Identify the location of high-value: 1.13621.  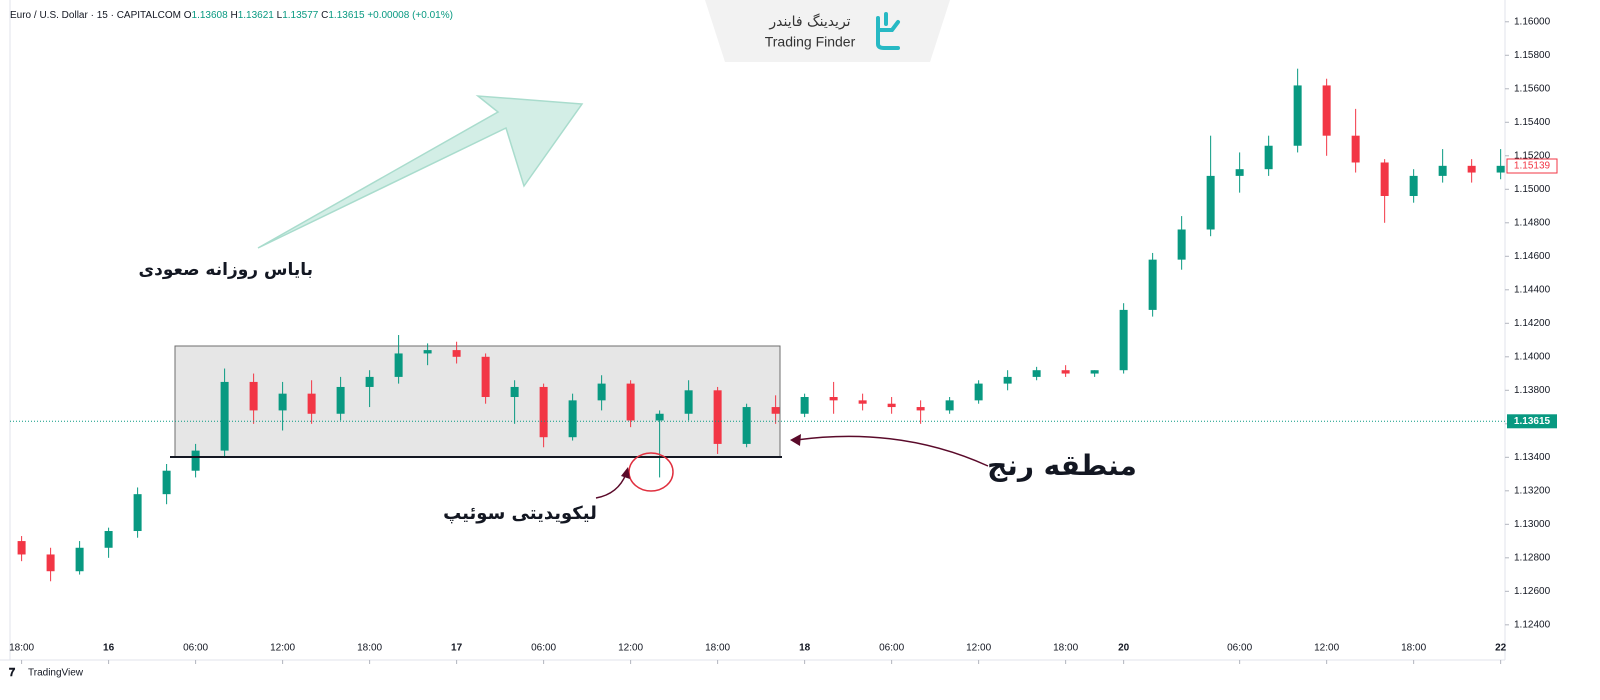
(256, 15).